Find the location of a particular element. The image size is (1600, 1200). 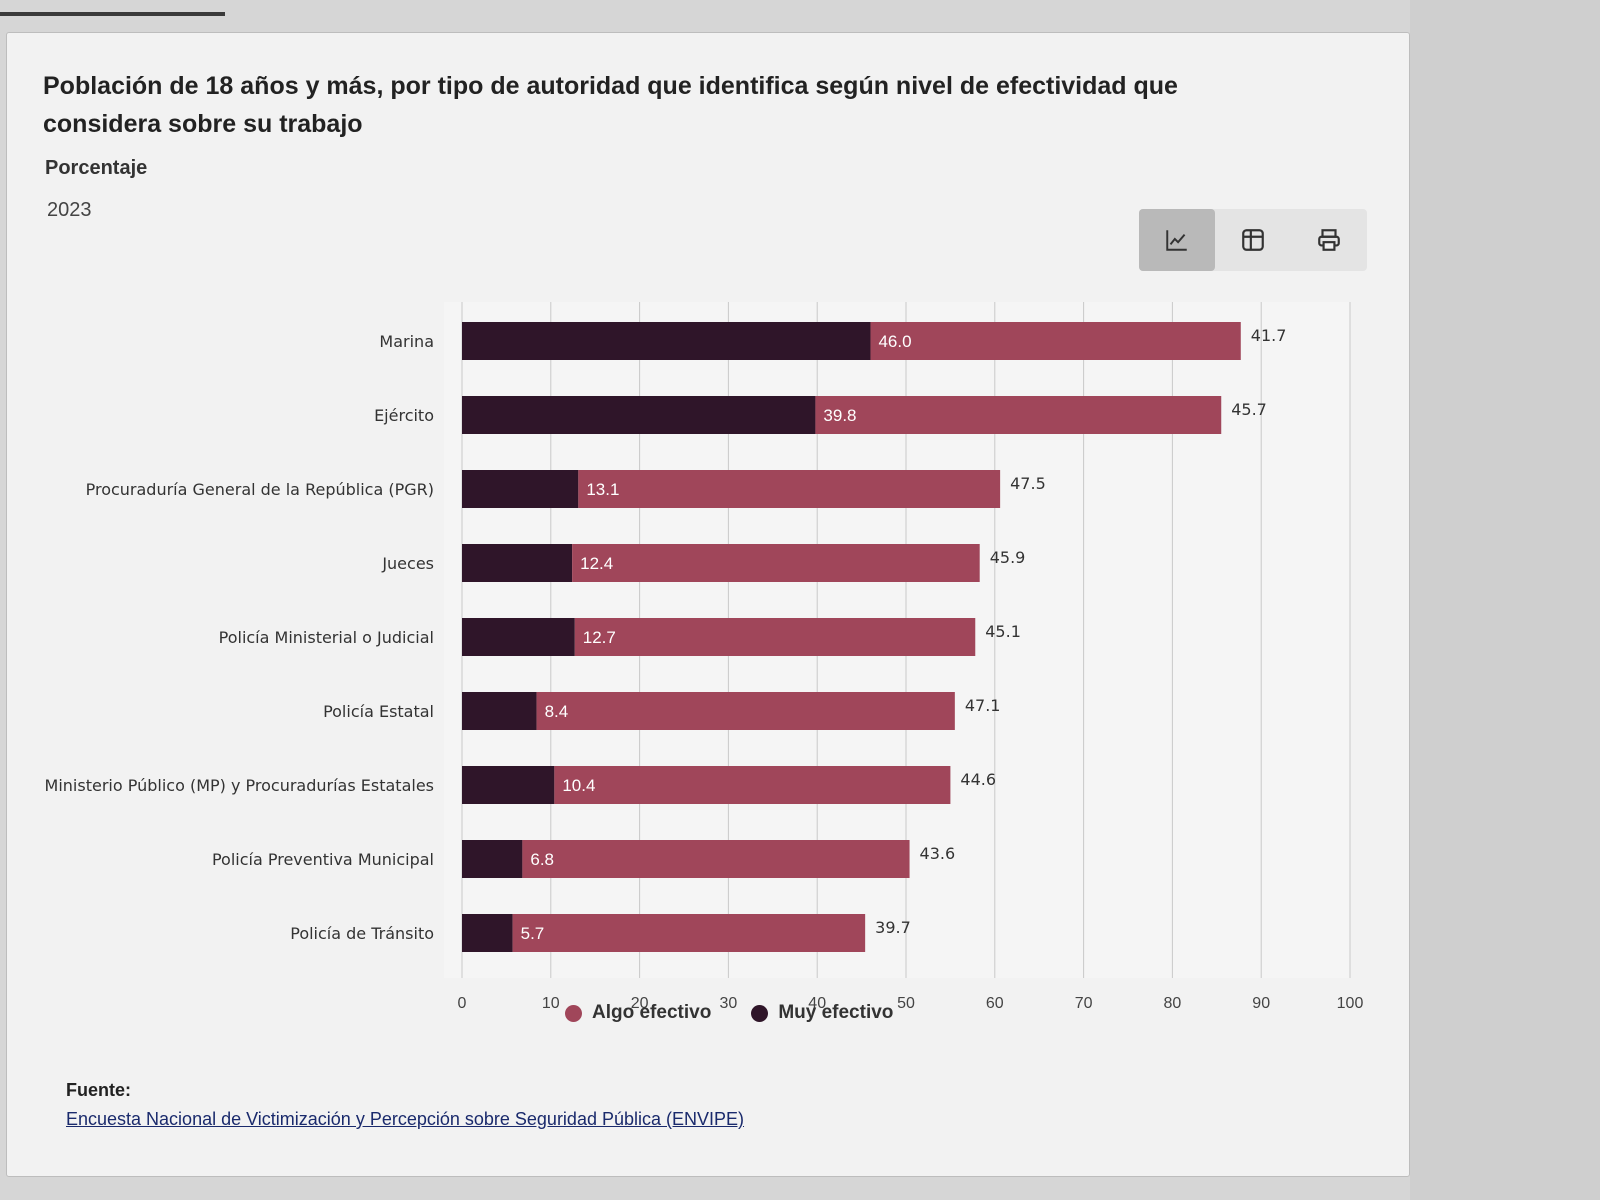

line-chart-icon is located at coordinates (1176, 240).